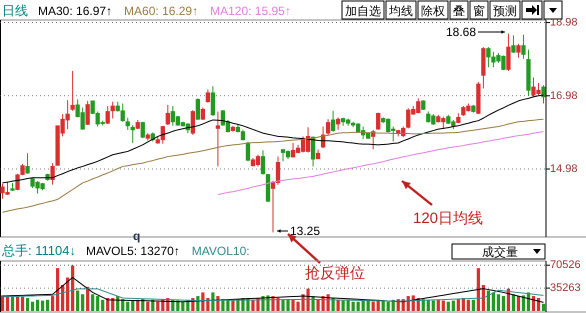 The width and height of the screenshot is (586, 313). Describe the element at coordinates (363, 11) in the screenshot. I see `text: 加自选` at that location.